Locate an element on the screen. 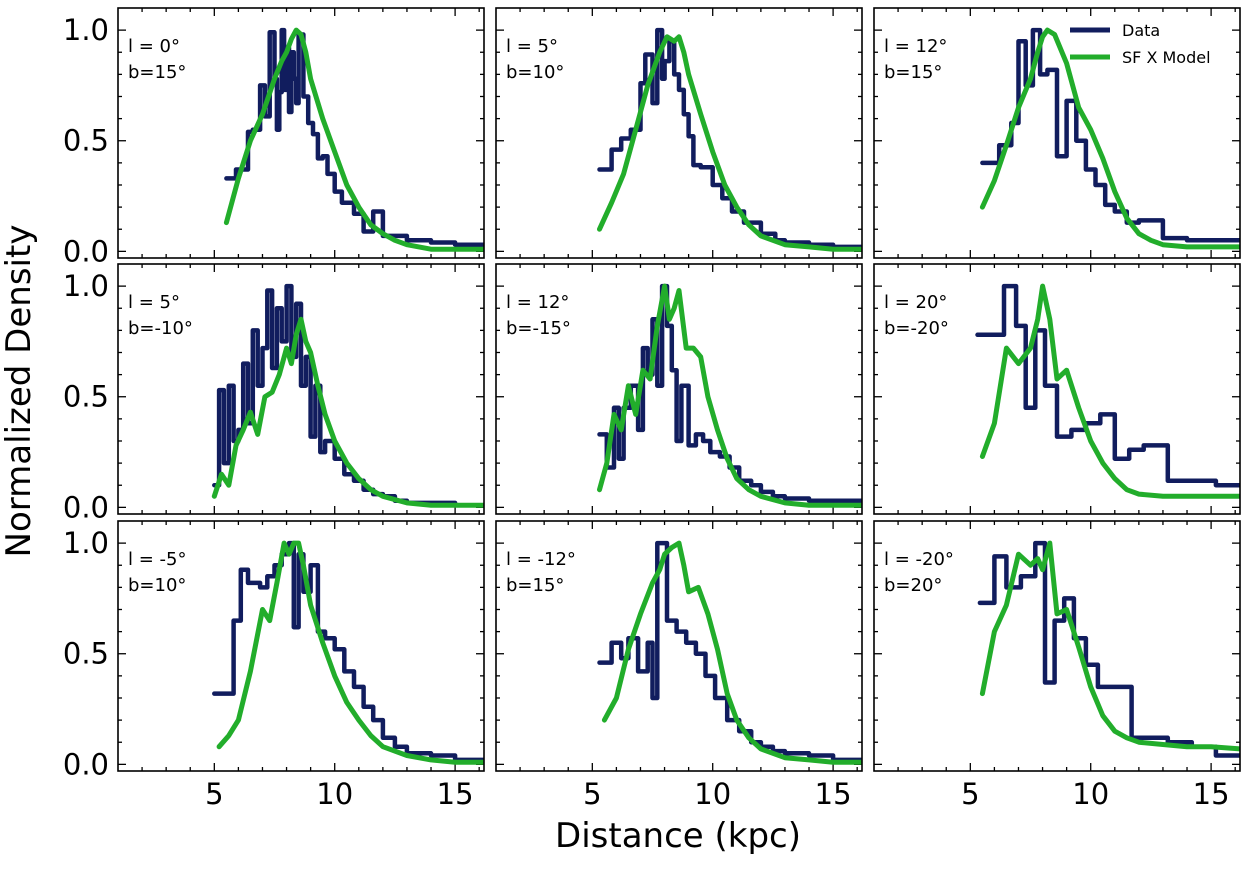  panel-label-b: b=-15° is located at coordinates (538, 328).